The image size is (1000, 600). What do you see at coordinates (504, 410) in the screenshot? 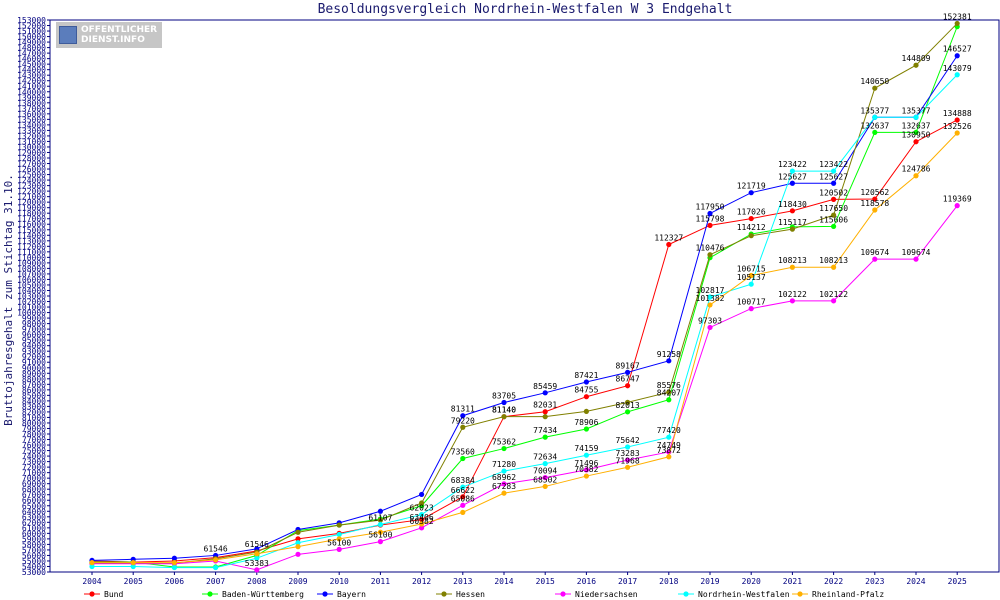
I see `data-label: 81140` at bounding box center [504, 410].